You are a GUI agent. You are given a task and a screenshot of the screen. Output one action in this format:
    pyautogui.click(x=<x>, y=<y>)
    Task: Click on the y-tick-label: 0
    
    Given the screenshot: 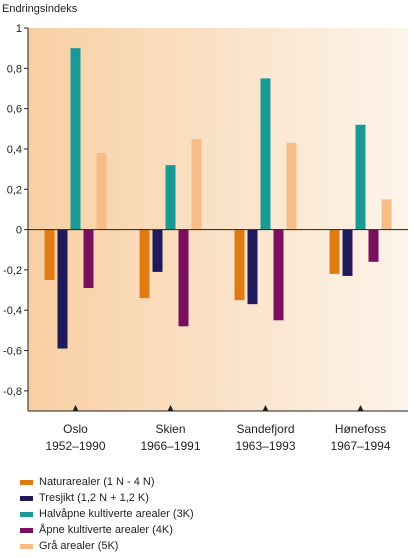 What is the action you would take?
    pyautogui.click(x=19, y=231)
    